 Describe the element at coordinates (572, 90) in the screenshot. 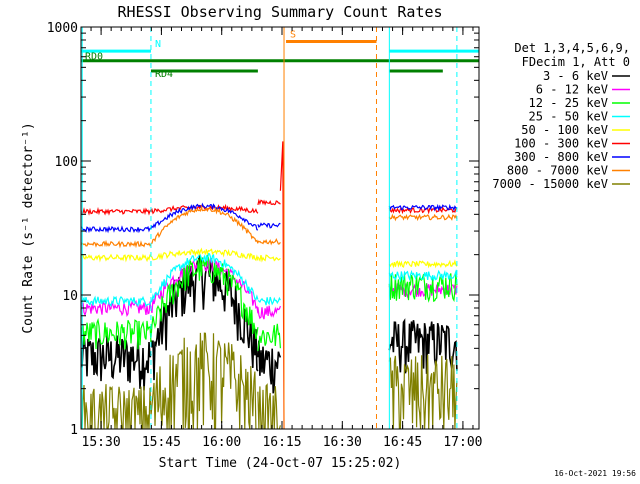

I see `legend-label-1: 6 - 12 keV` at that location.